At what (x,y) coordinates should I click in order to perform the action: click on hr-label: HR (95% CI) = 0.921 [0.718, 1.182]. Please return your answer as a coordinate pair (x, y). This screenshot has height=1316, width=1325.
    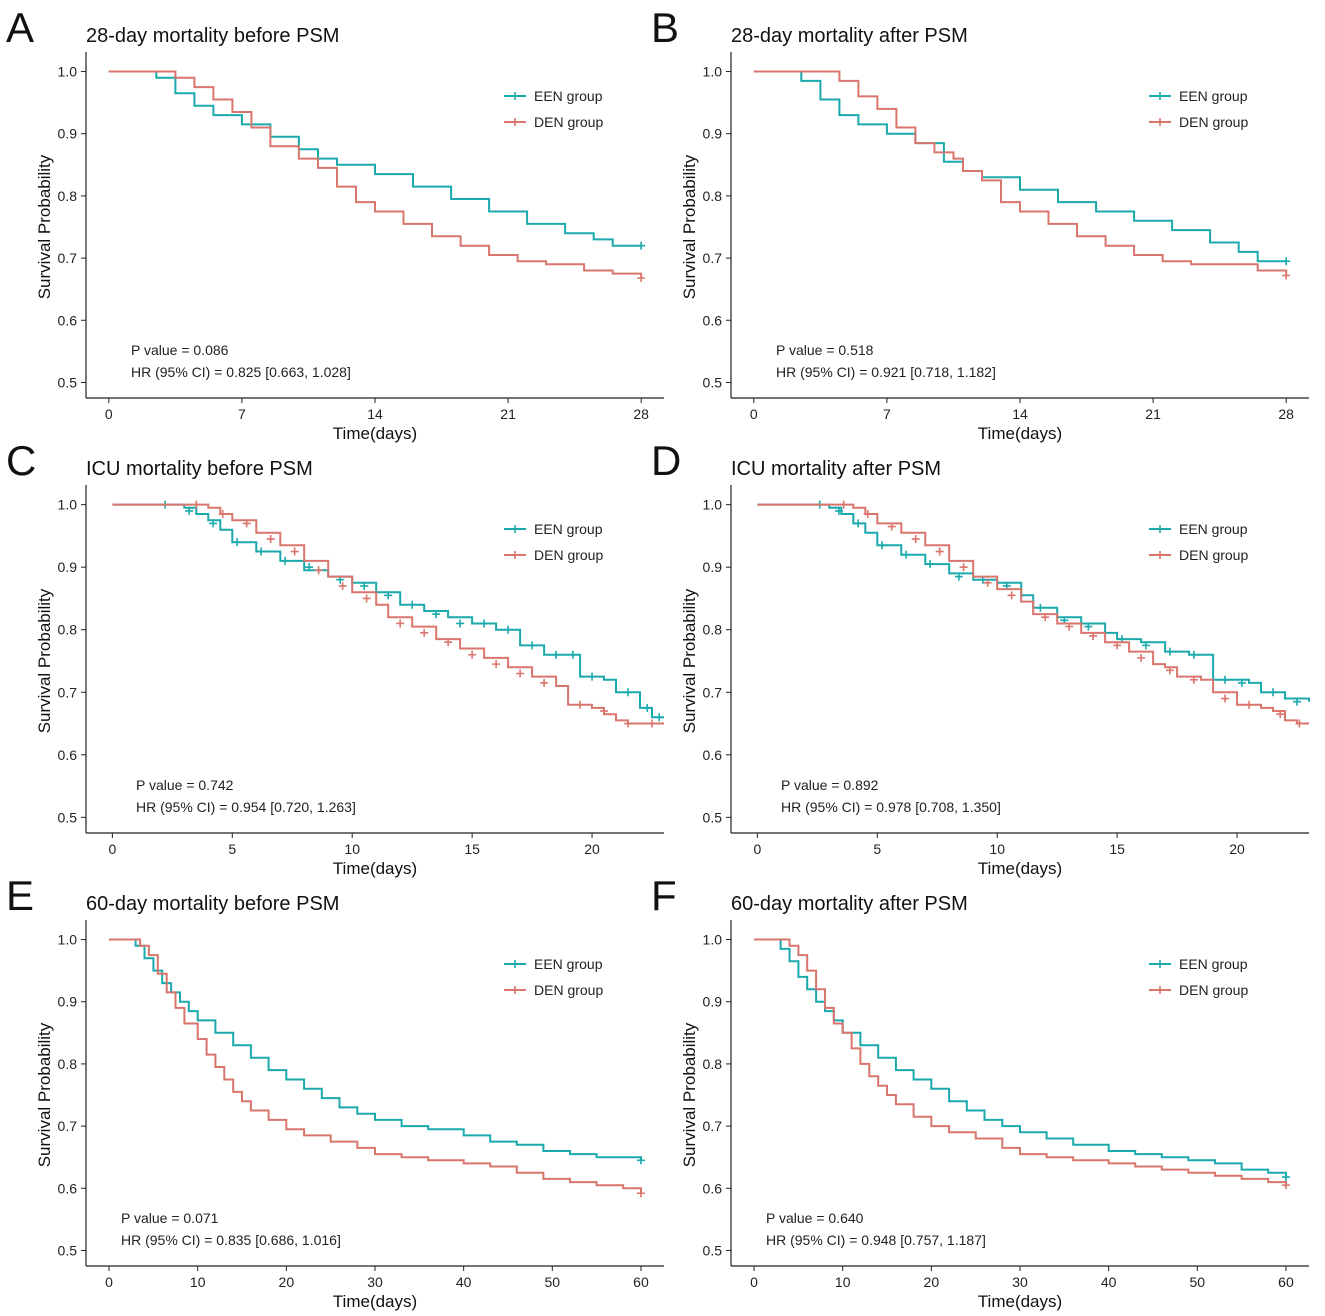
    Looking at the image, I should click on (886, 372).